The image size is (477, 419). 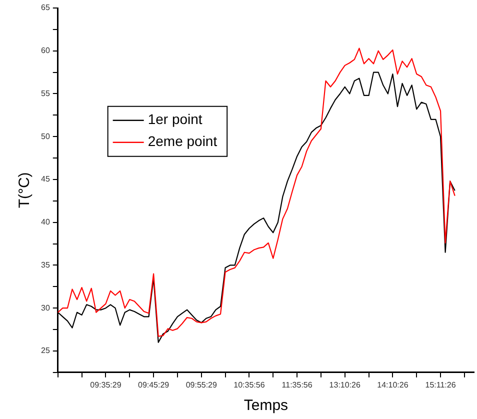 What do you see at coordinates (154, 385) in the screenshot?
I see `x-tick-label: 09:45:29` at bounding box center [154, 385].